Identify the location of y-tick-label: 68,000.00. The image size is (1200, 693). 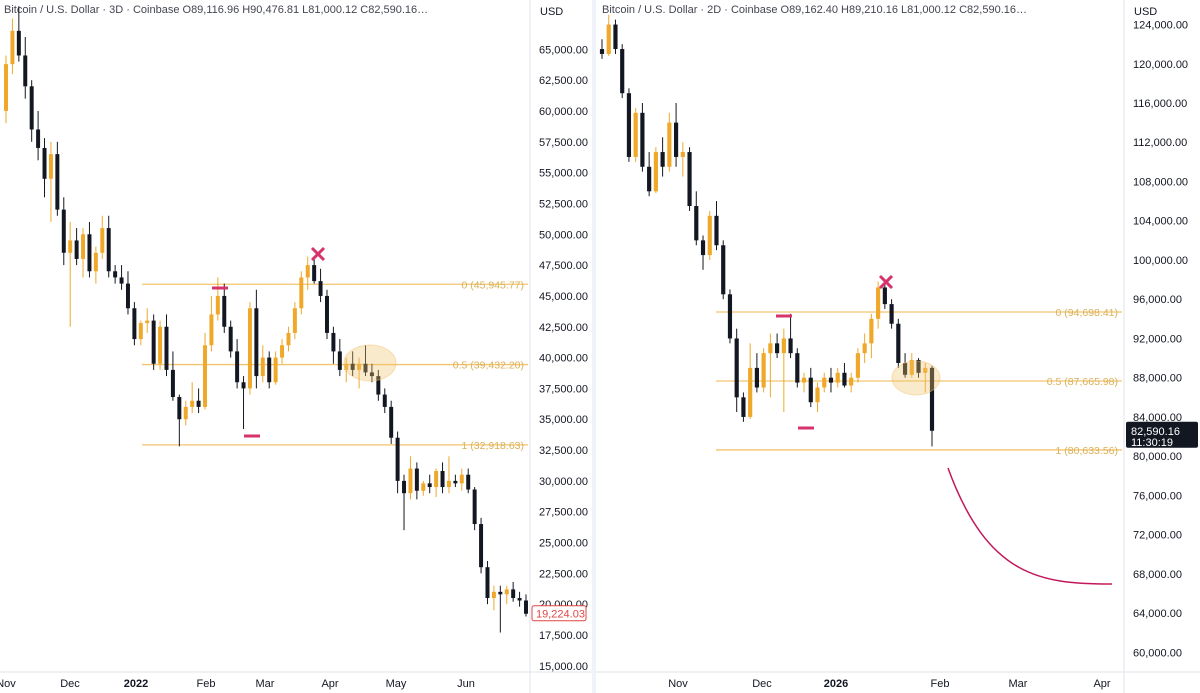
(1157, 575).